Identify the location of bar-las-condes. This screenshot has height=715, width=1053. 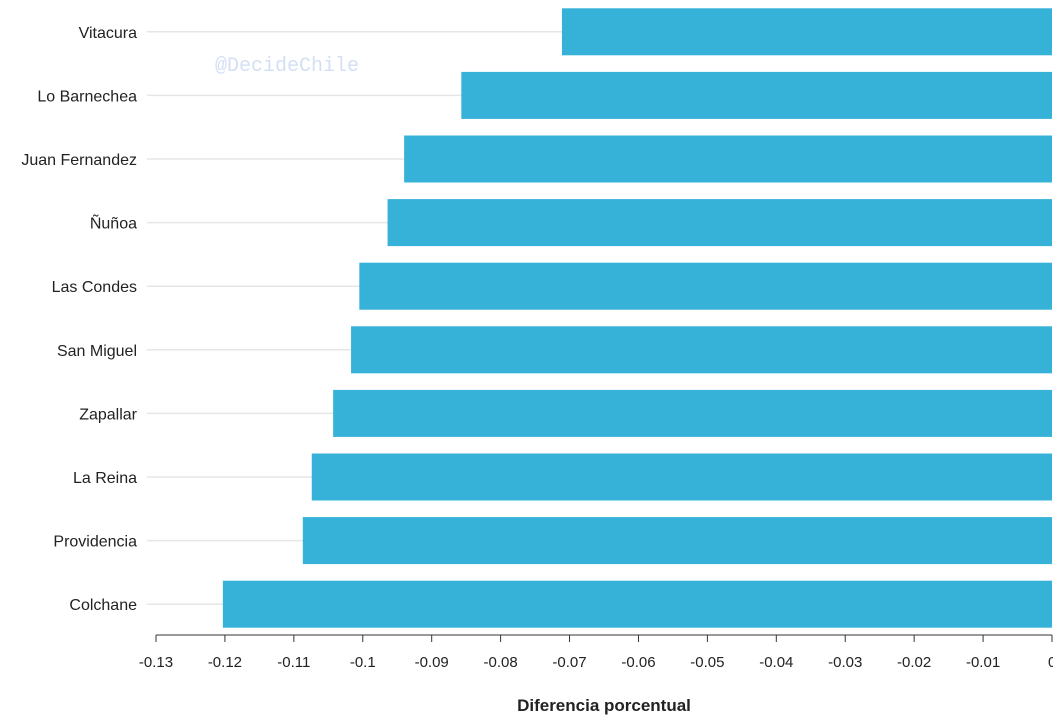
(705, 286).